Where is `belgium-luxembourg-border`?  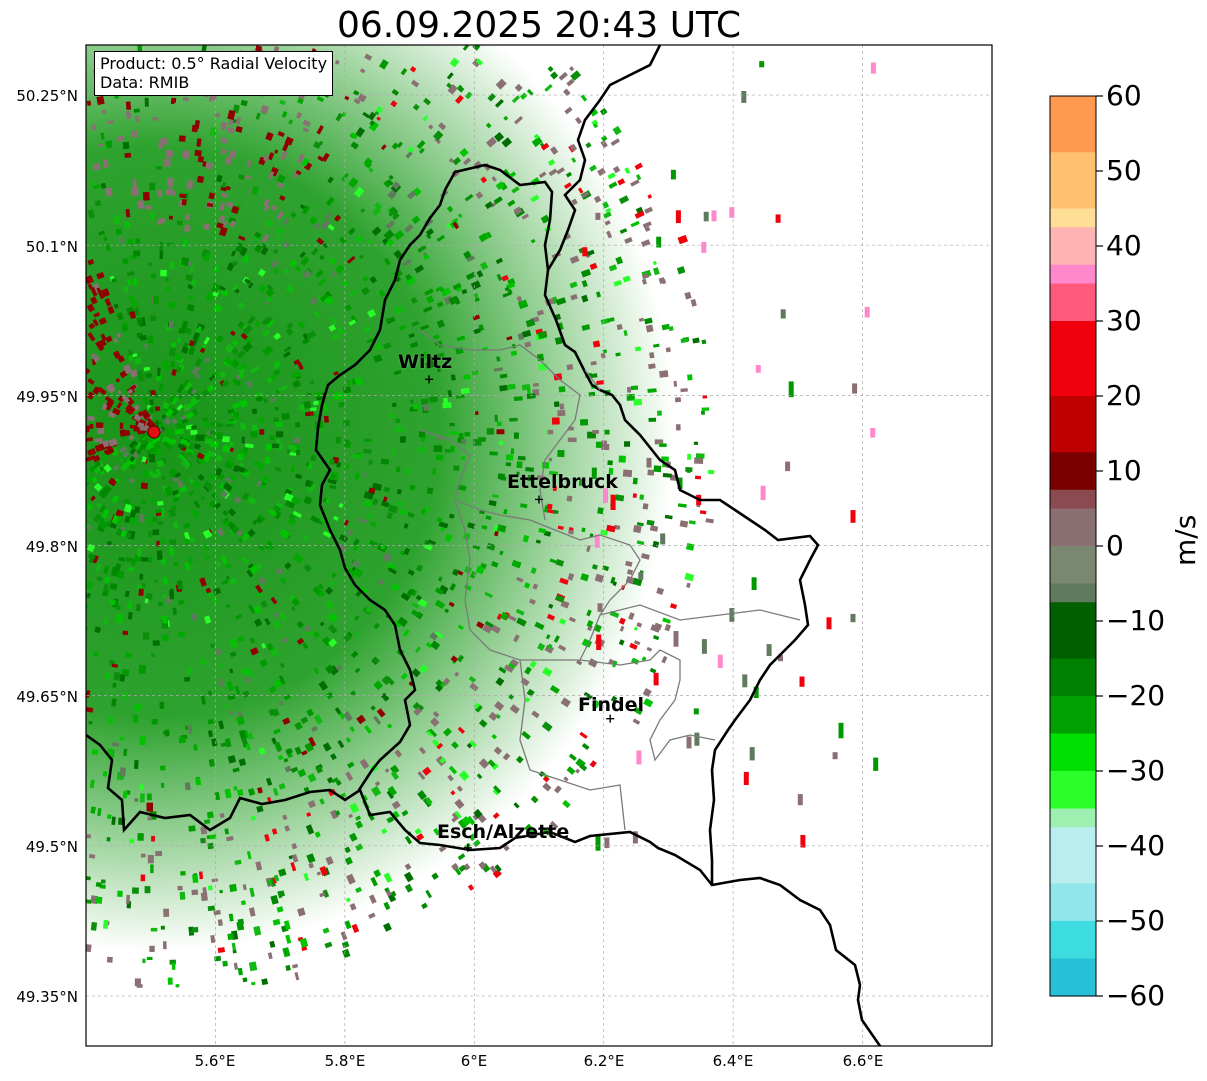
belgium-luxembourg-border is located at coordinates (457, 477).